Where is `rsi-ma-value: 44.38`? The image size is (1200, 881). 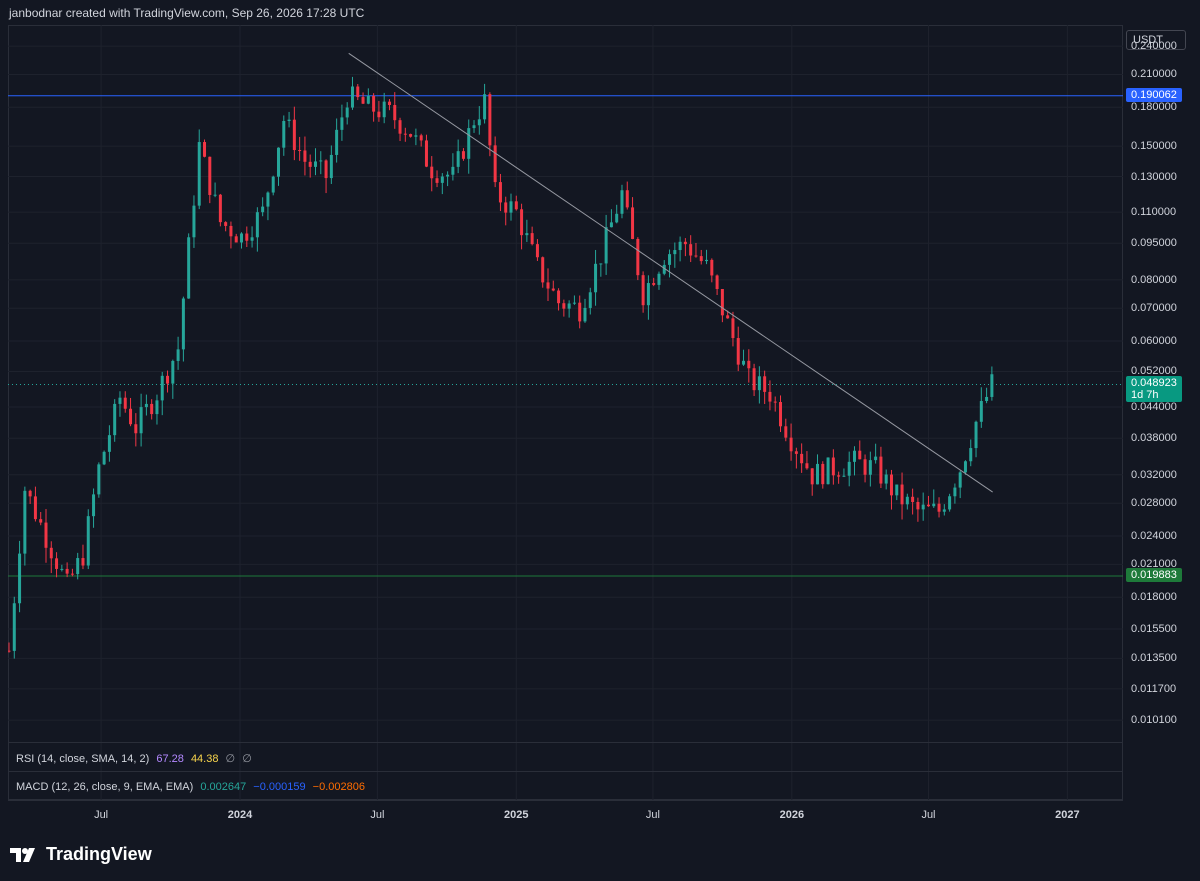
rsi-ma-value: 44.38 is located at coordinates (204, 759).